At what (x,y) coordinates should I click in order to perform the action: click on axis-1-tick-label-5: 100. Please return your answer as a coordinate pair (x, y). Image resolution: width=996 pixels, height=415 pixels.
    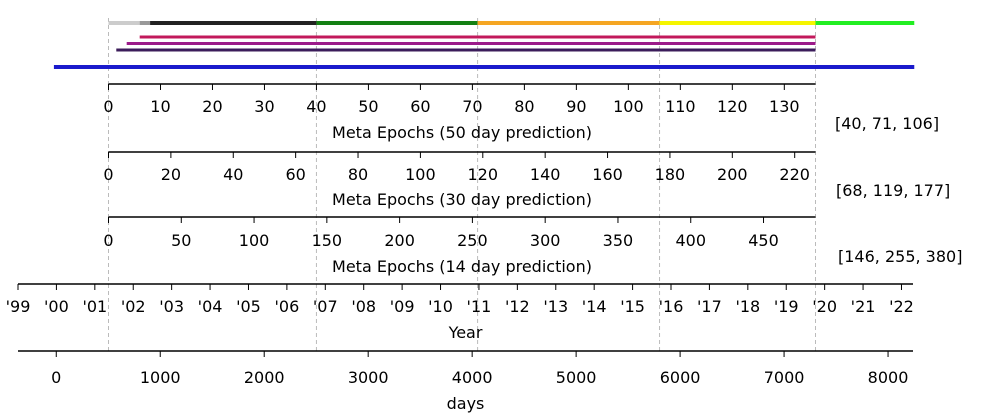
    Looking at the image, I should click on (420, 174).